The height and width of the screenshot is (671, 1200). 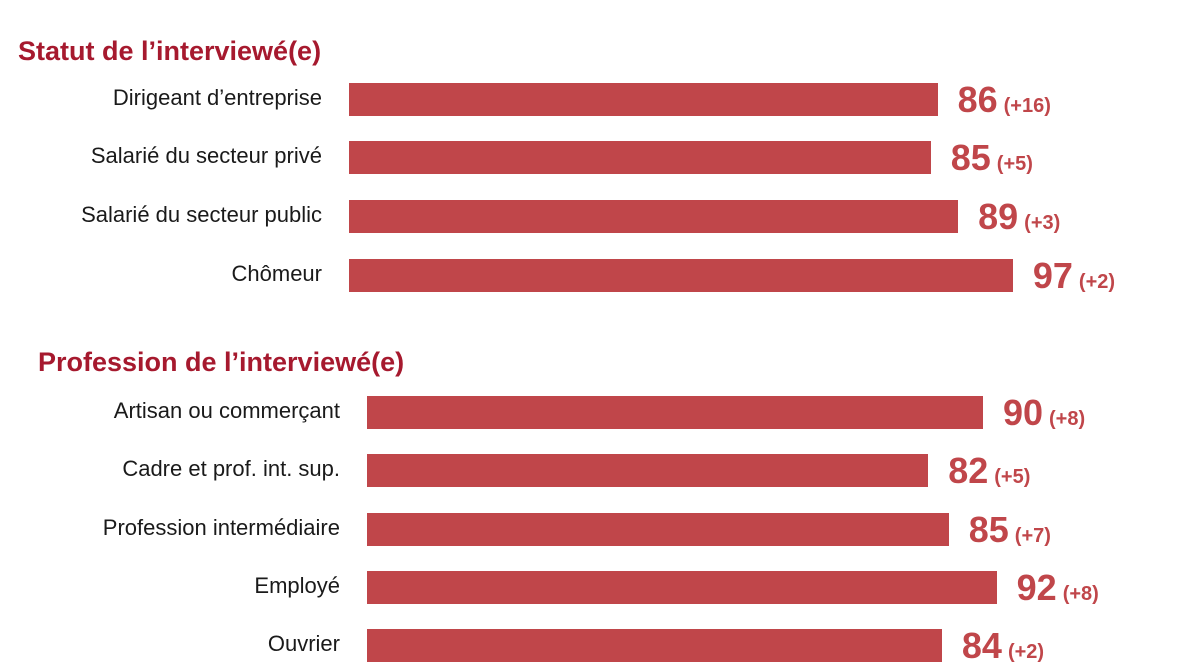 What do you see at coordinates (206, 155) in the screenshot?
I see `category-label: Salarié du secteur privé` at bounding box center [206, 155].